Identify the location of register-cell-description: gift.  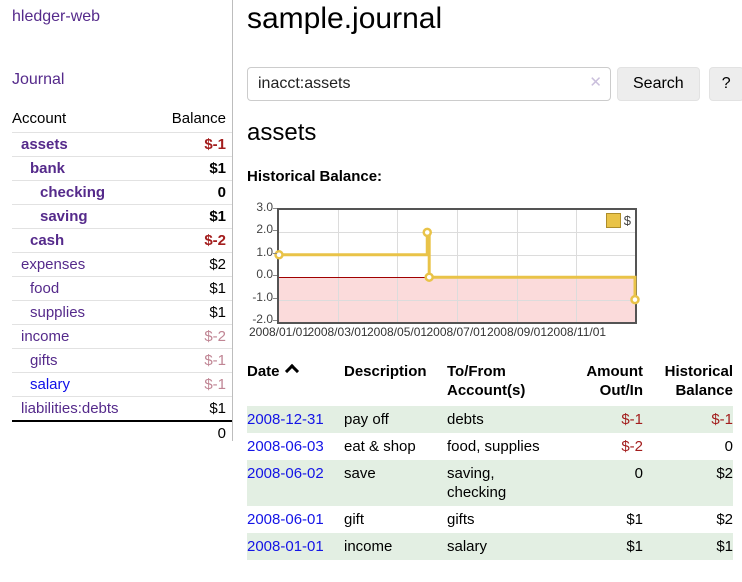
(354, 519).